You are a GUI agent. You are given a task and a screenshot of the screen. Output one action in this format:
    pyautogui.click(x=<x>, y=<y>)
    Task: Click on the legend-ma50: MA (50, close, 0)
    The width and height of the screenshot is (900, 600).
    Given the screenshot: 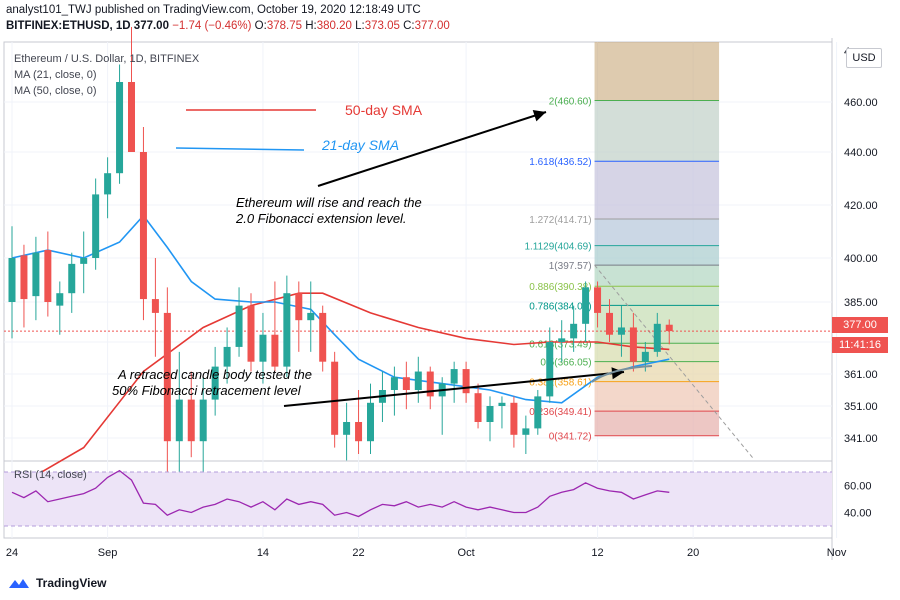 What is the action you would take?
    pyautogui.click(x=55, y=91)
    